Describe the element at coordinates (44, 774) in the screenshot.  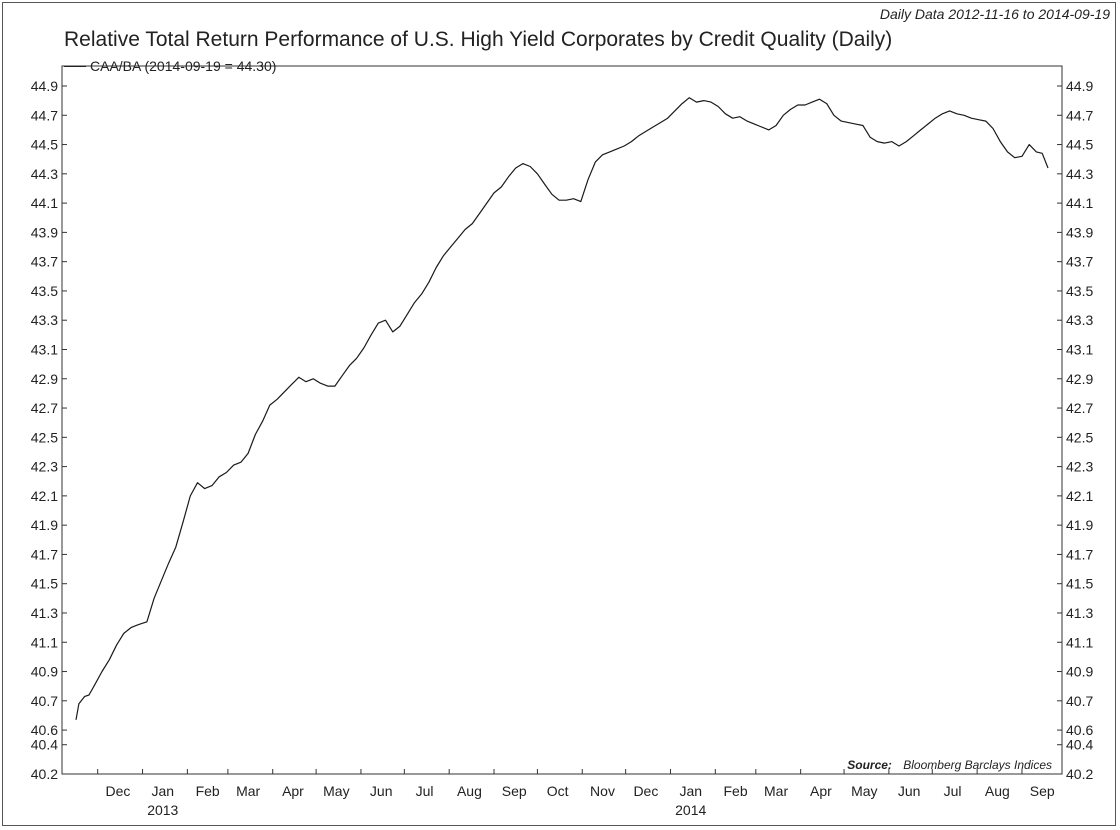
I see `y-tick-label-left: 40.2` at that location.